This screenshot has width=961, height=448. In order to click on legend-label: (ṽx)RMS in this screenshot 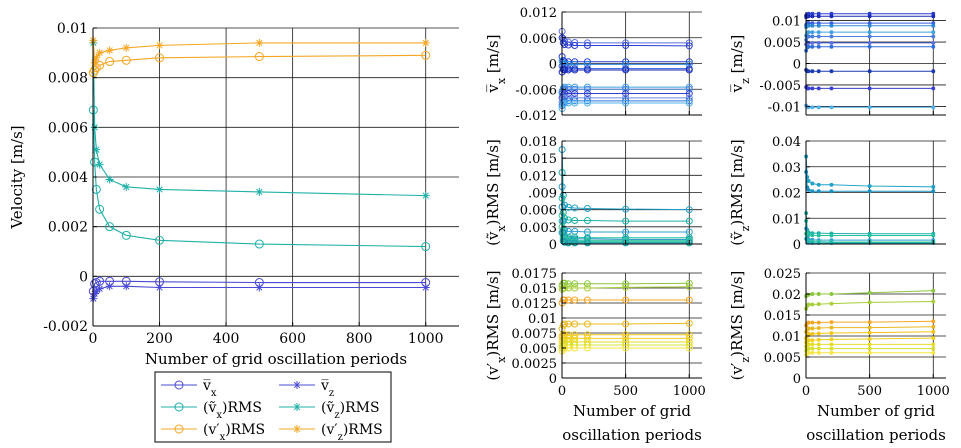, I will do `click(232, 410)`.